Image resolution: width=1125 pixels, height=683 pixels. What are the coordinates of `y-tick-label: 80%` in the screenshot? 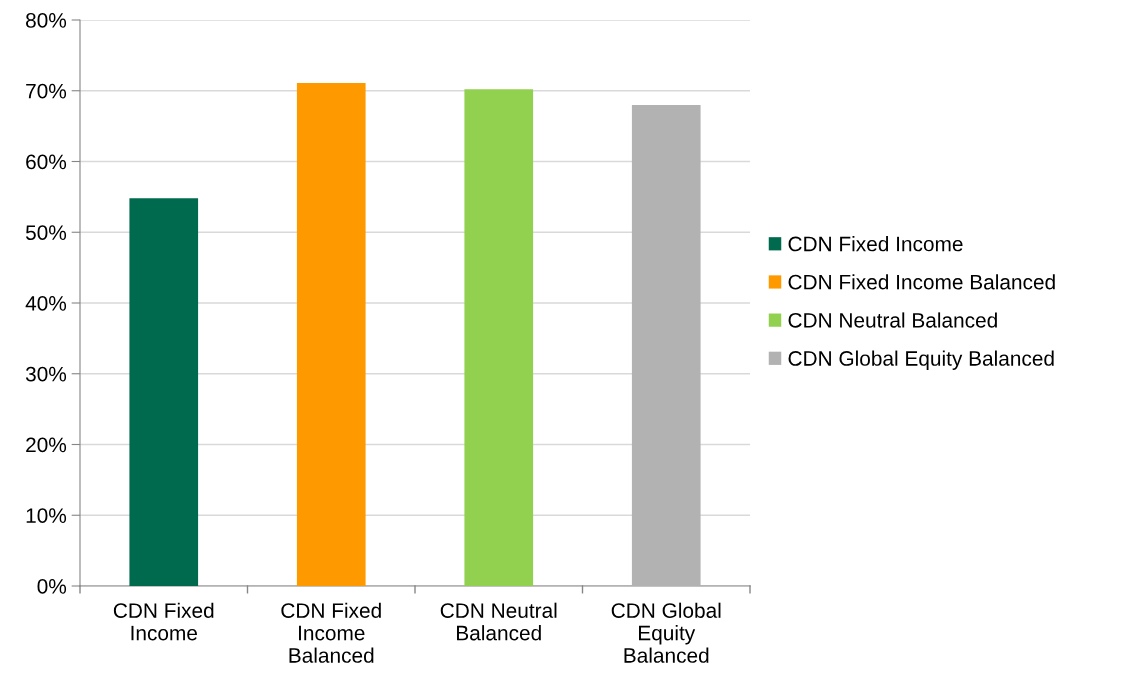 It's located at (46, 20).